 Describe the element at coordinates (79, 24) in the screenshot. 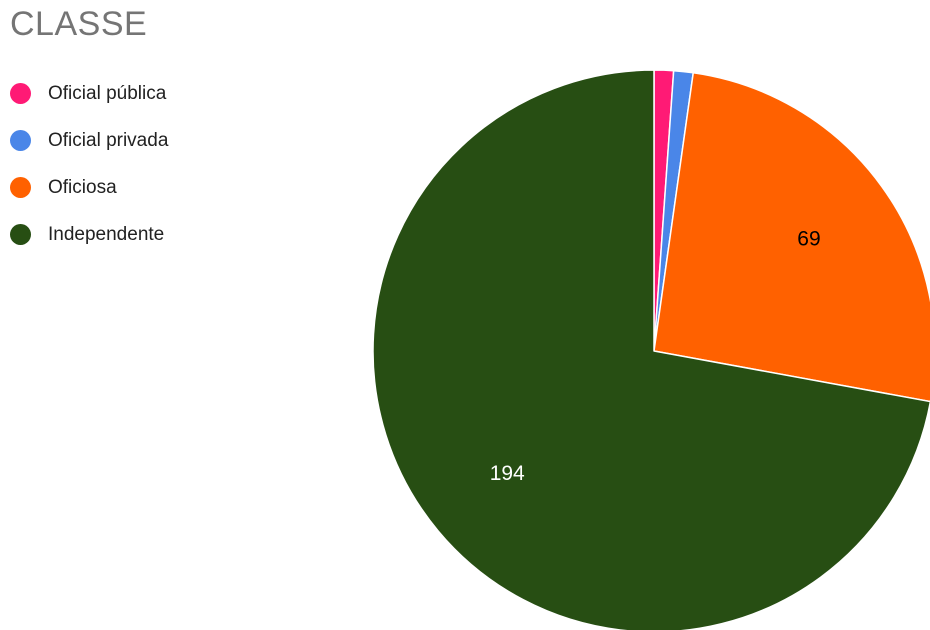

I see `chart-title: CLASSE` at that location.